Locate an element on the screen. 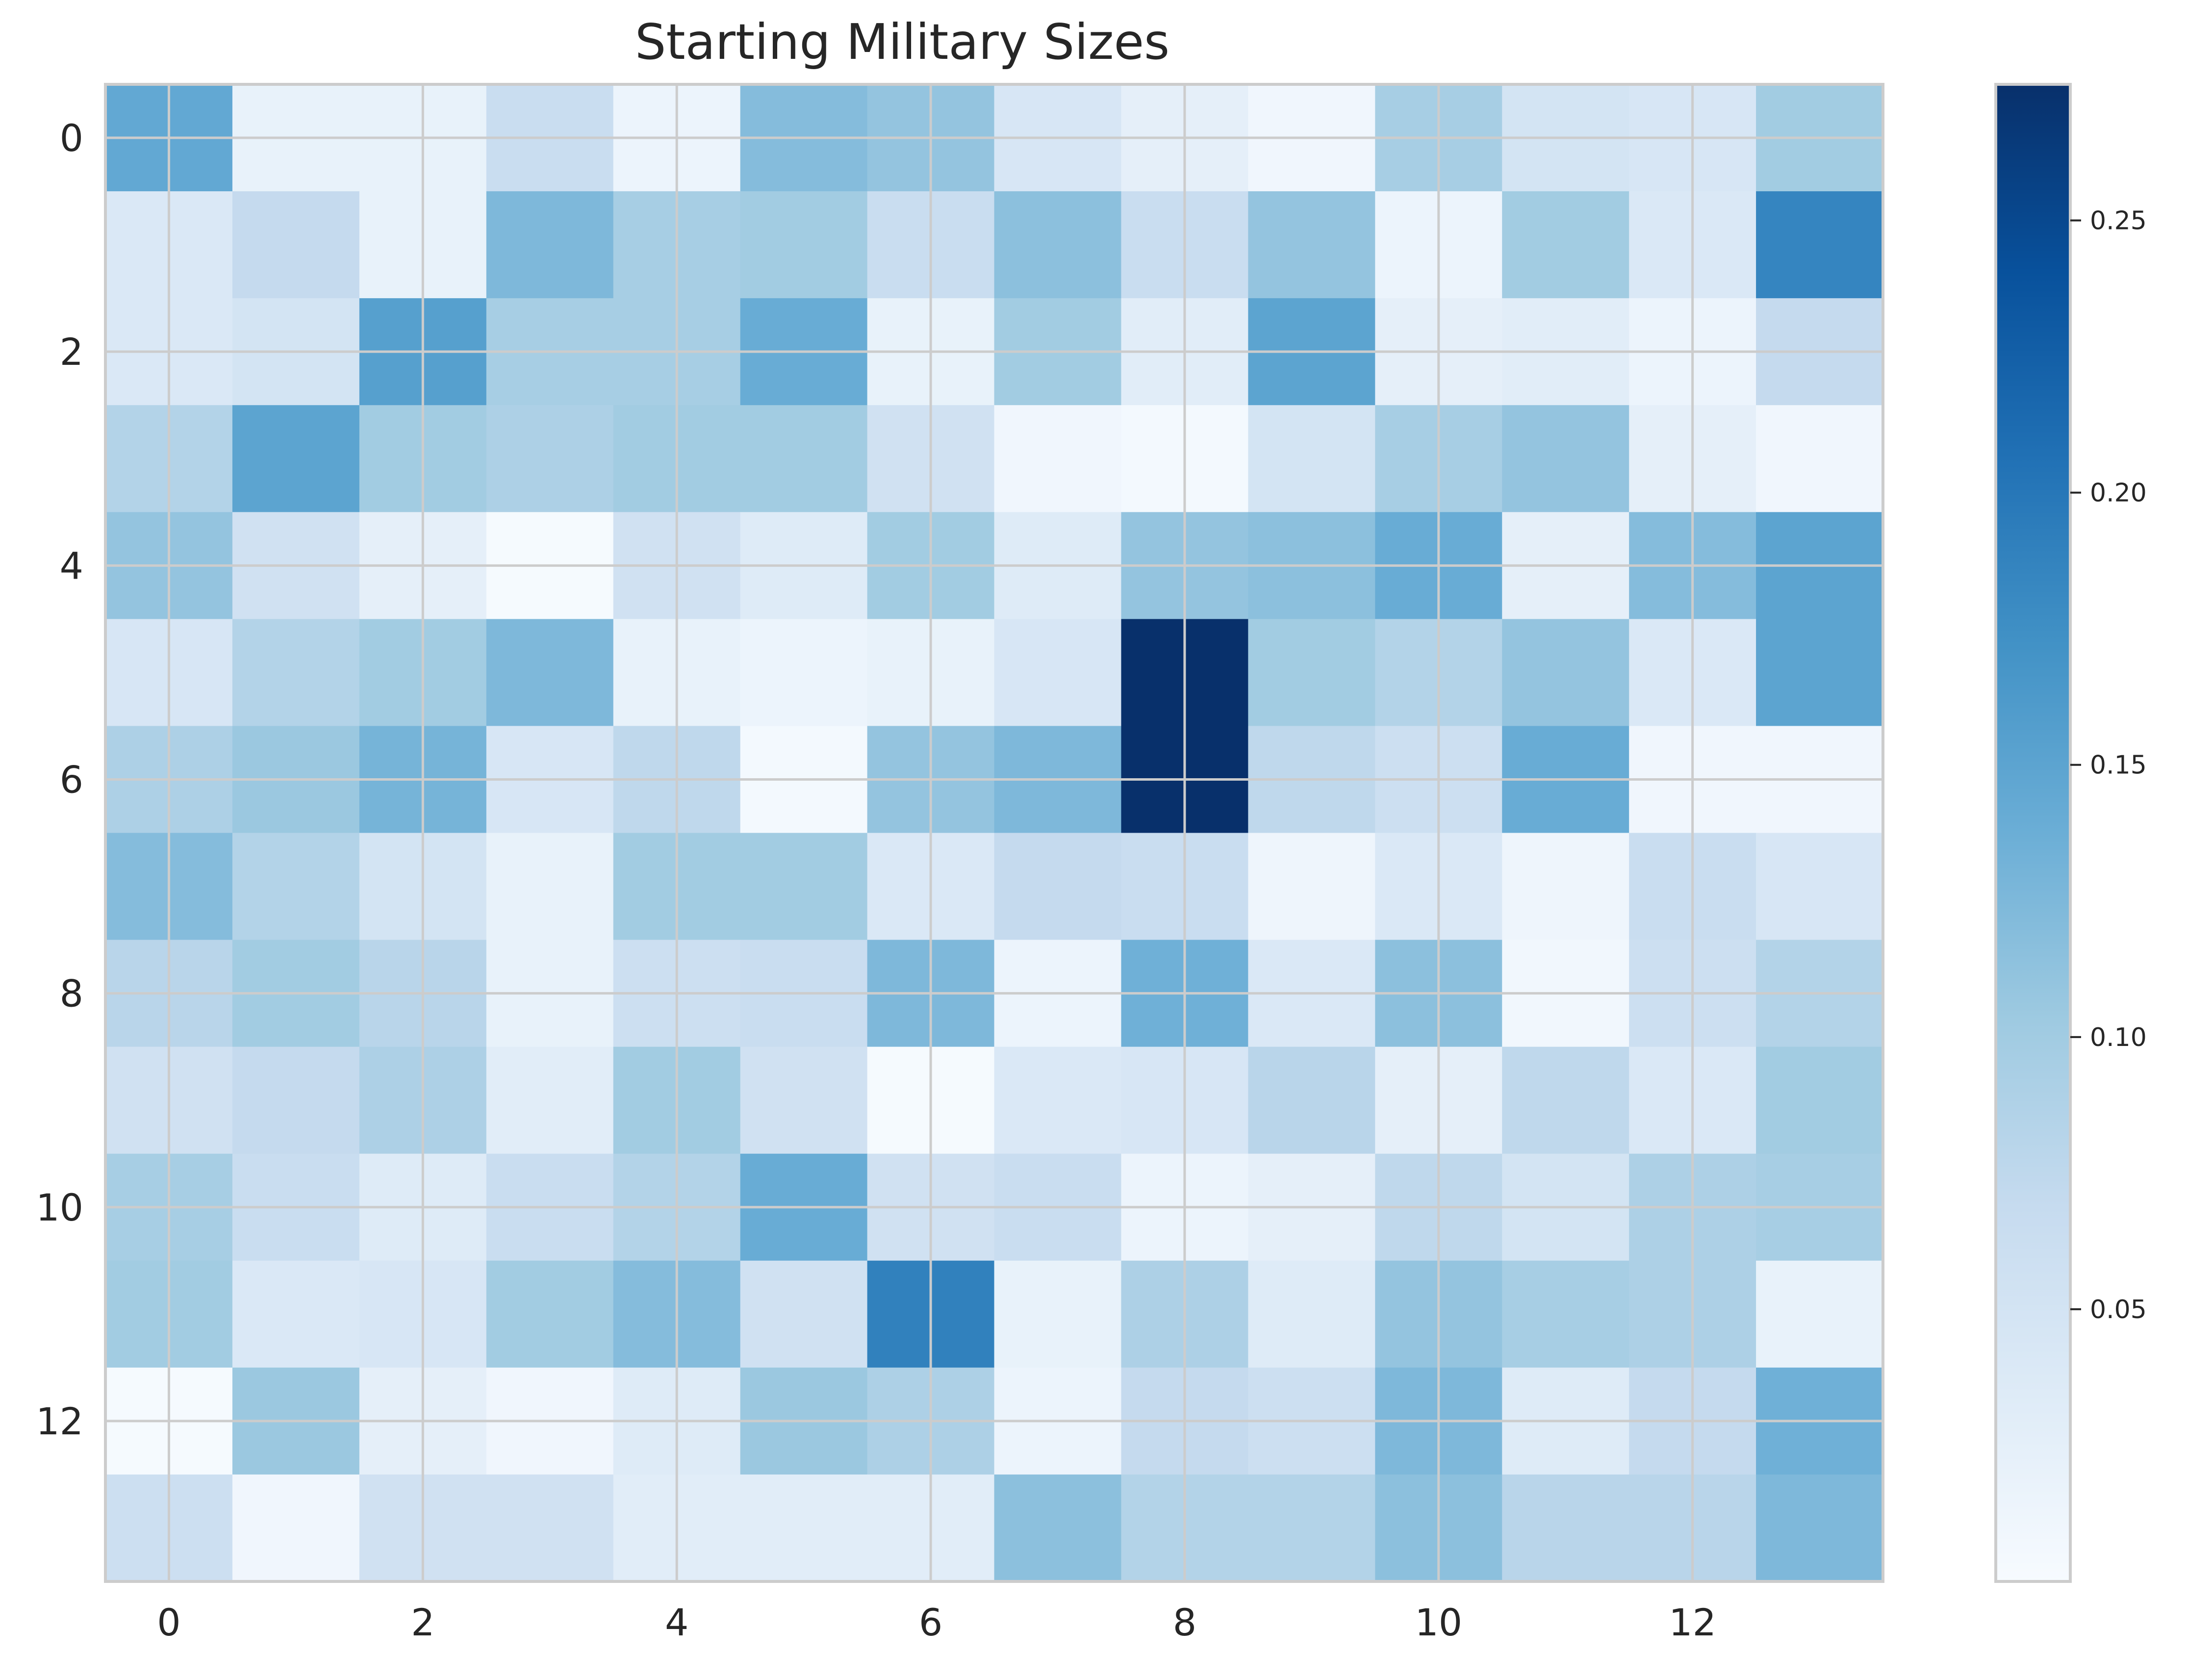  heatmap-cell-r9-c3 is located at coordinates (550, 1100).